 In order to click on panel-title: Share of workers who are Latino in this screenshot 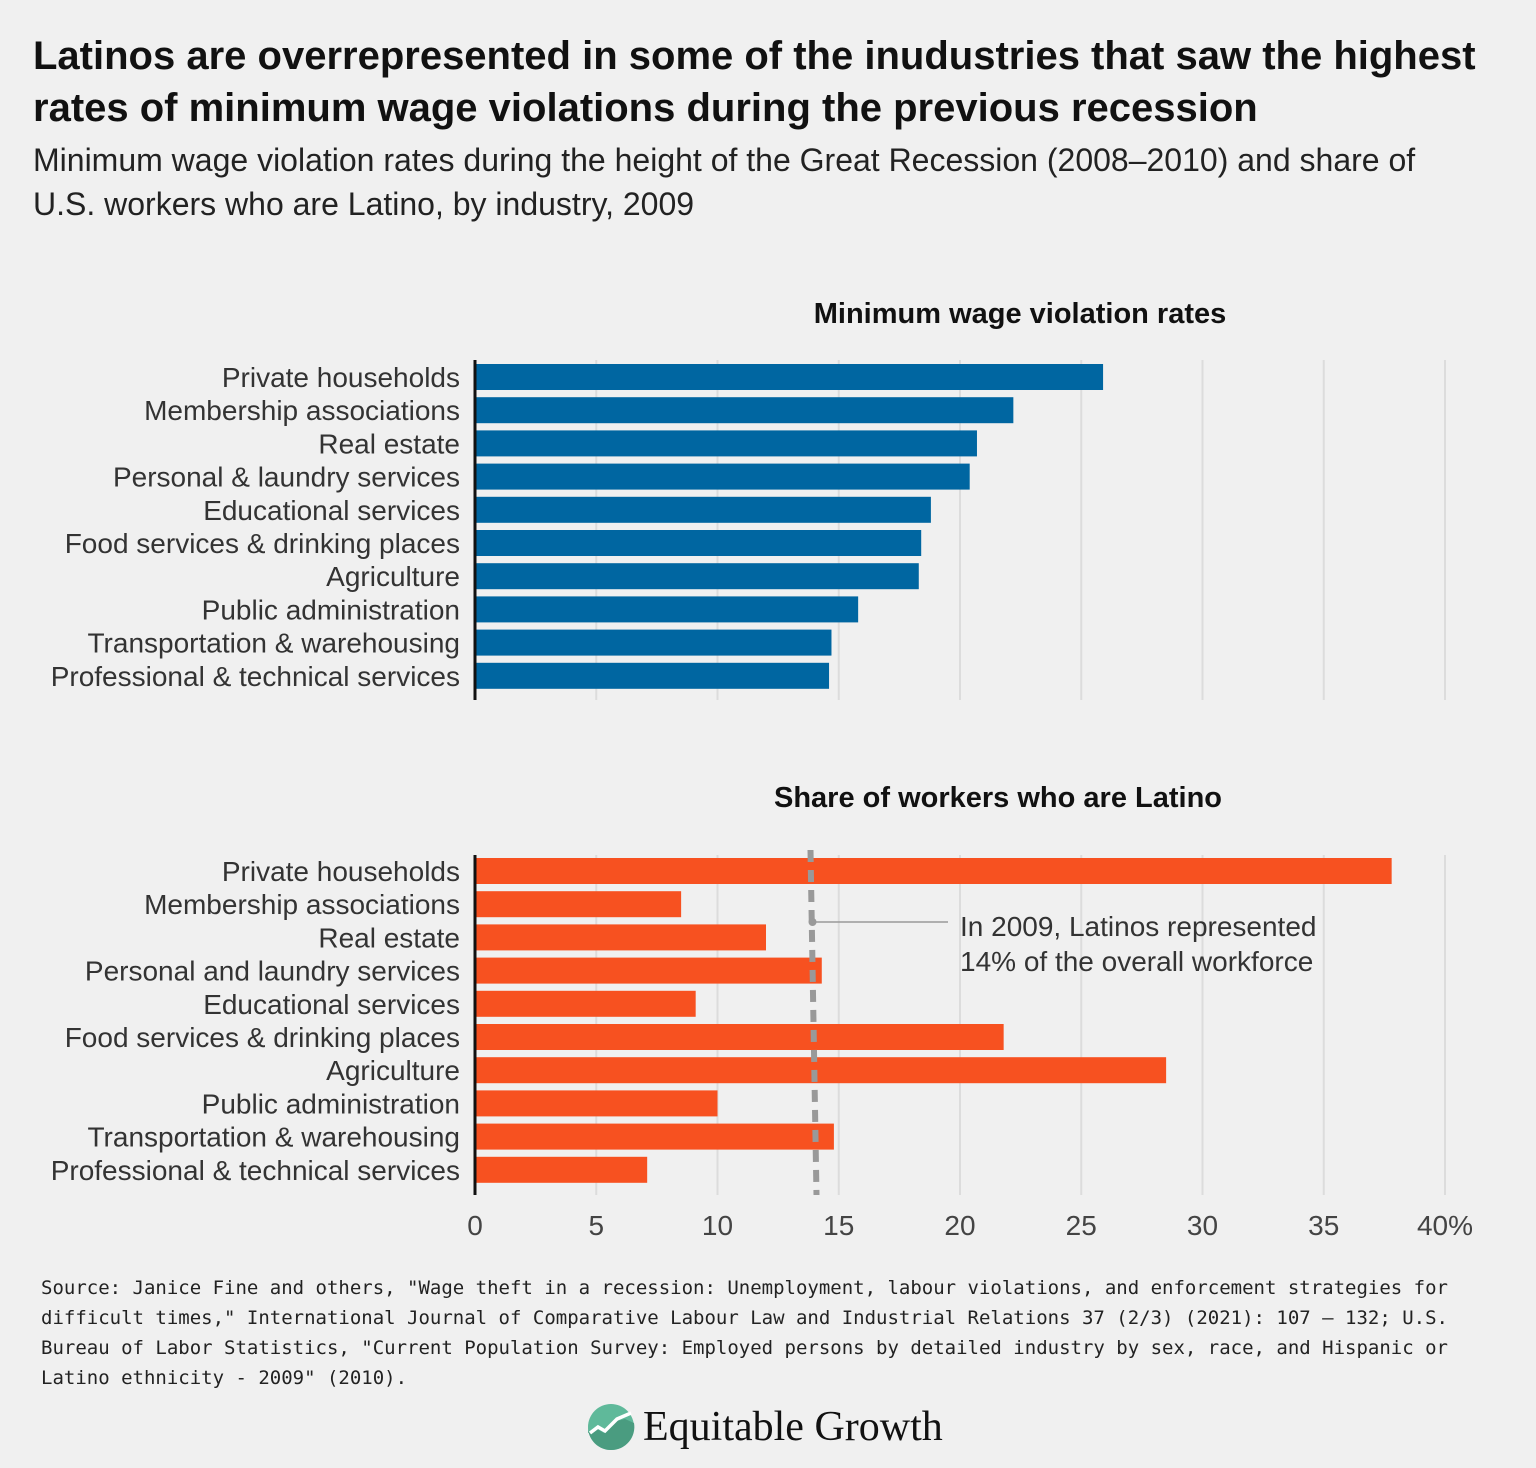, I will do `click(998, 798)`.